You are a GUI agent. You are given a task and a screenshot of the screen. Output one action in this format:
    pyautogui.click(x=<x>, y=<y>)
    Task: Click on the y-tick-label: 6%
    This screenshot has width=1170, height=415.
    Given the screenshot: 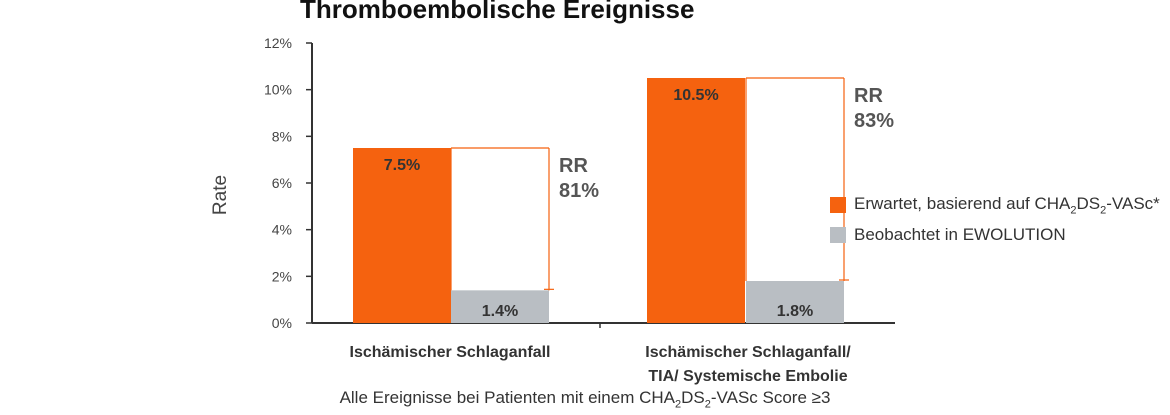 What is the action you would take?
    pyautogui.click(x=282, y=183)
    